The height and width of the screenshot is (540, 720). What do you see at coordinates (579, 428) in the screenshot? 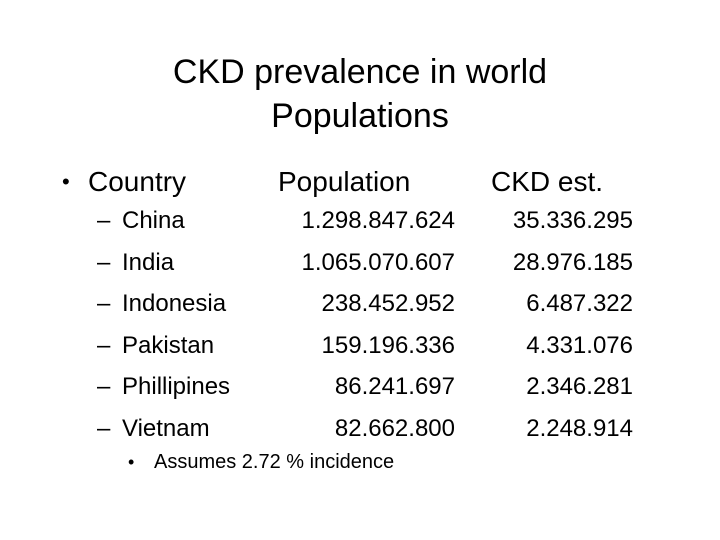
I see `ckd-value: 2.248.914` at bounding box center [579, 428].